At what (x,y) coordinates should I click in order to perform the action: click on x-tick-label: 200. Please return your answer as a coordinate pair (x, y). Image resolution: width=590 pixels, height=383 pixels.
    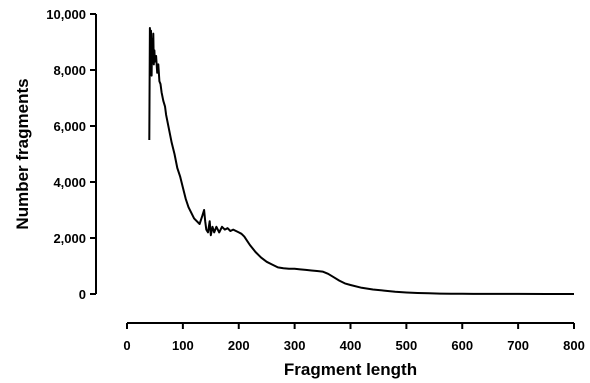
    Looking at the image, I should click on (239, 345).